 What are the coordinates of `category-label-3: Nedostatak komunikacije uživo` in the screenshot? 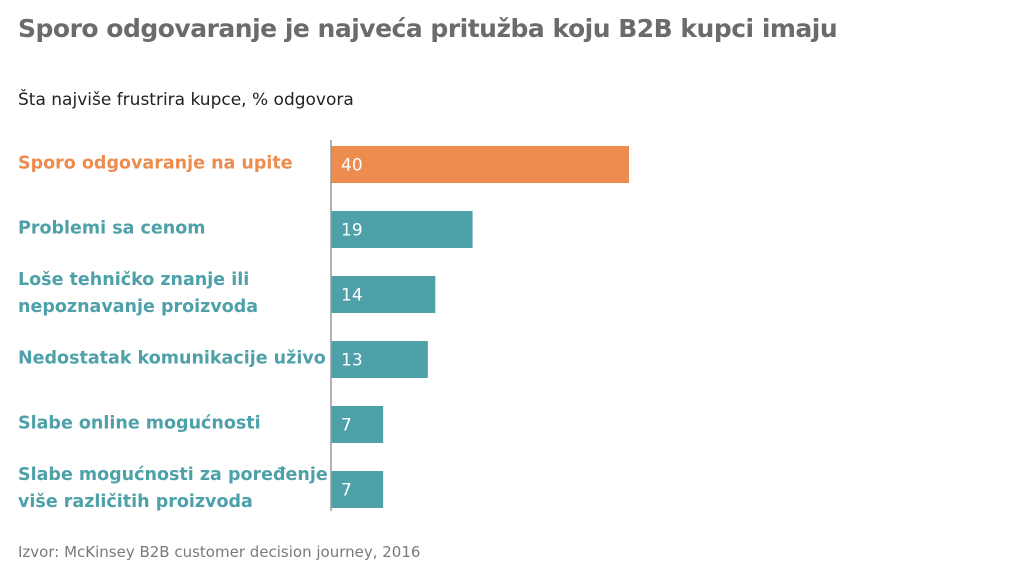 It's located at (172, 359).